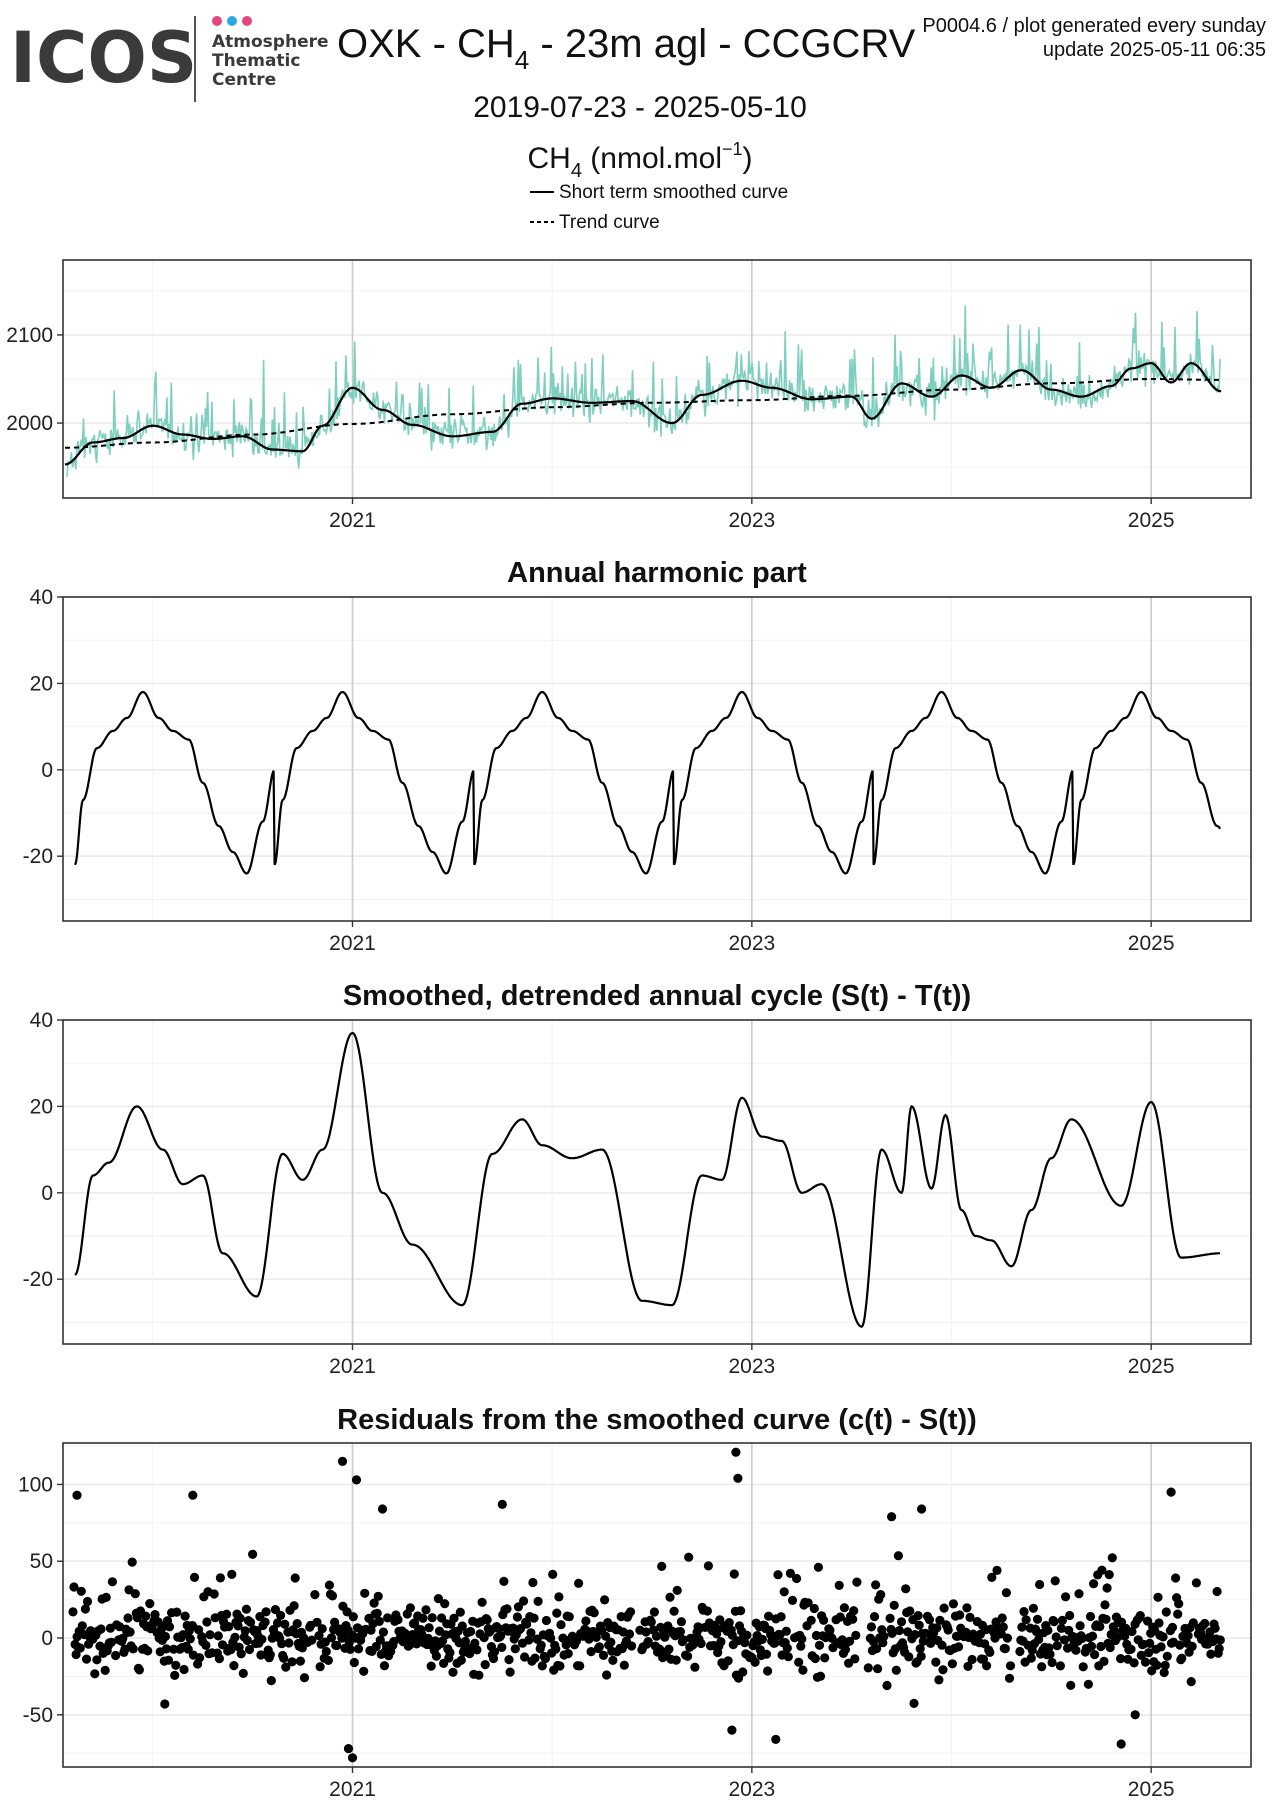 The width and height of the screenshot is (1275, 1800). Describe the element at coordinates (38, 1715) in the screenshot. I see `y-tick-label: -50` at that location.